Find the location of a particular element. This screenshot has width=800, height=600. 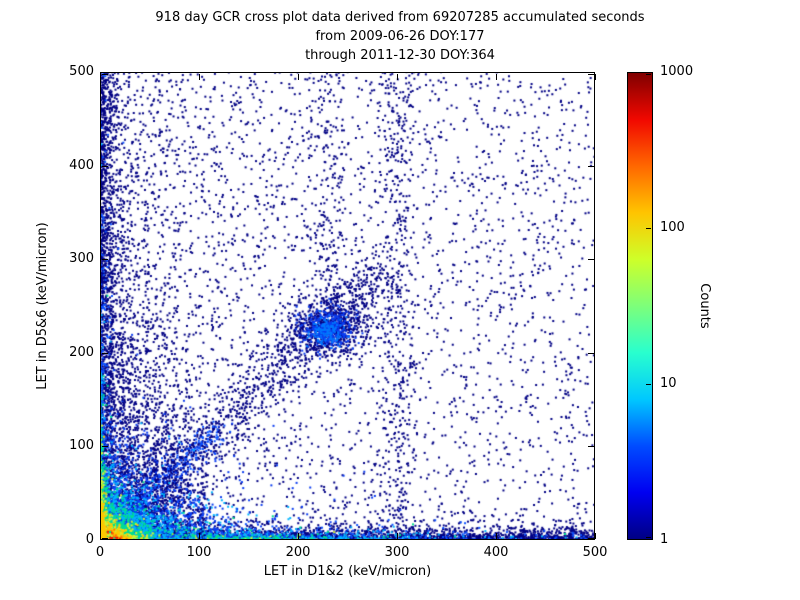

y-tick-label-500: 500 is located at coordinates (81, 71).